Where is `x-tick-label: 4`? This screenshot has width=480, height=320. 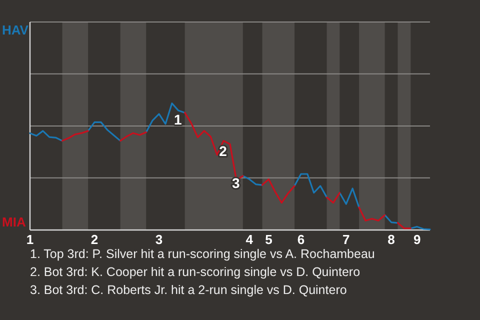 x-tick-label: 4 is located at coordinates (250, 239).